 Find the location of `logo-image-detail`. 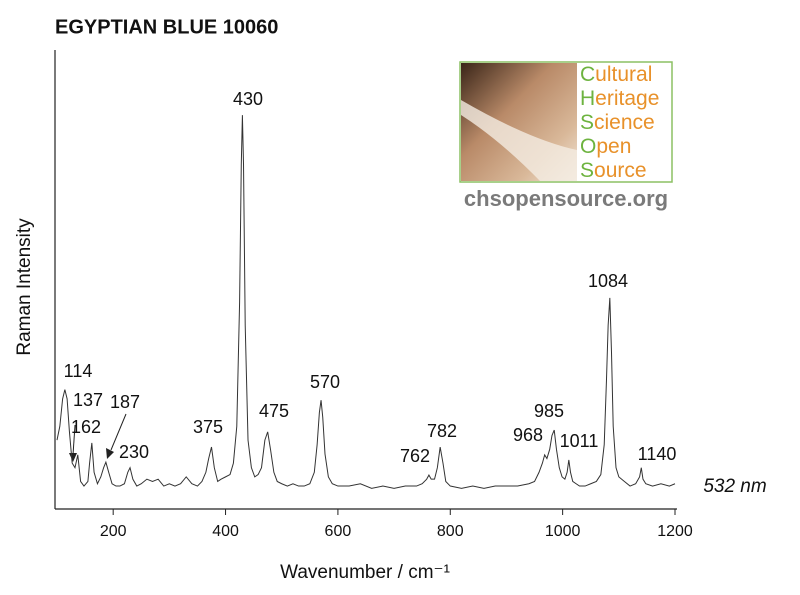

logo-image-detail is located at coordinates (519, 140).